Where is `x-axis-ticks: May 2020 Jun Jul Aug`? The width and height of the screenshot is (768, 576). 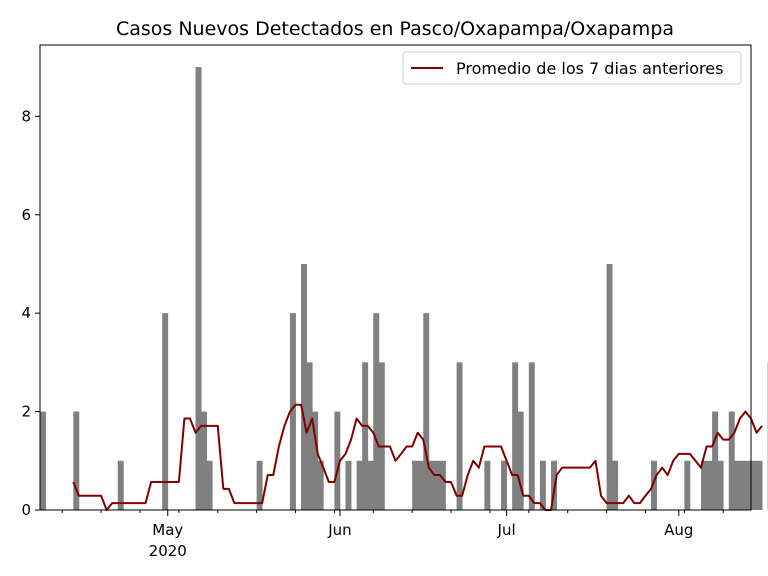
x-axis-ticks: May 2020 Jun Jul Aug is located at coordinates (392, 535).